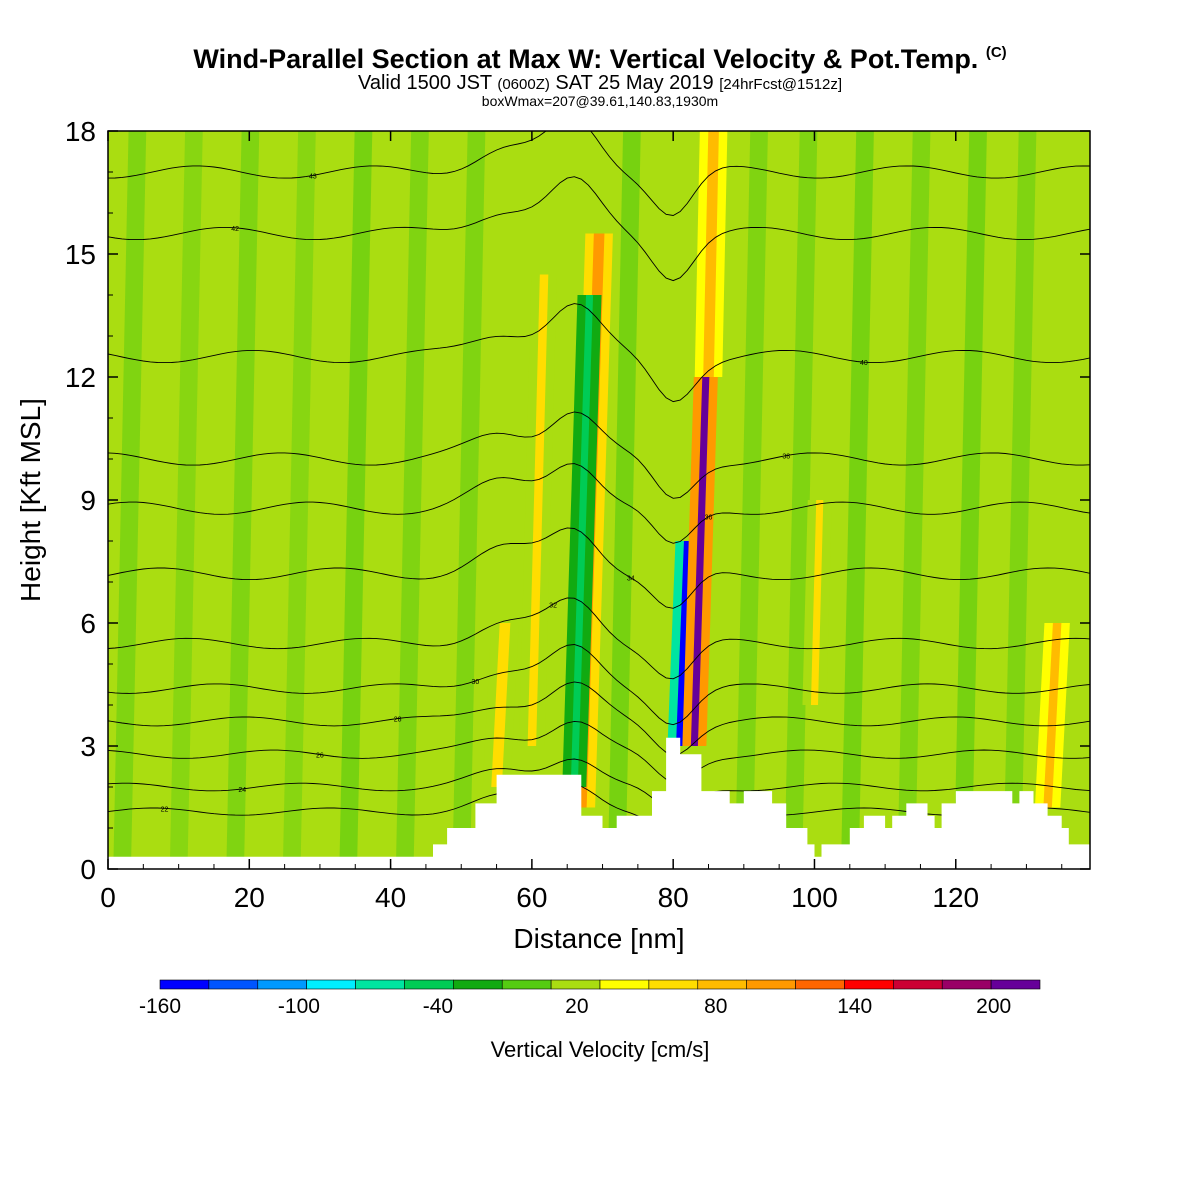 This screenshot has width=1200, height=1200. What do you see at coordinates (475, 682) in the screenshot?
I see `theta-contour-label: 30` at bounding box center [475, 682].